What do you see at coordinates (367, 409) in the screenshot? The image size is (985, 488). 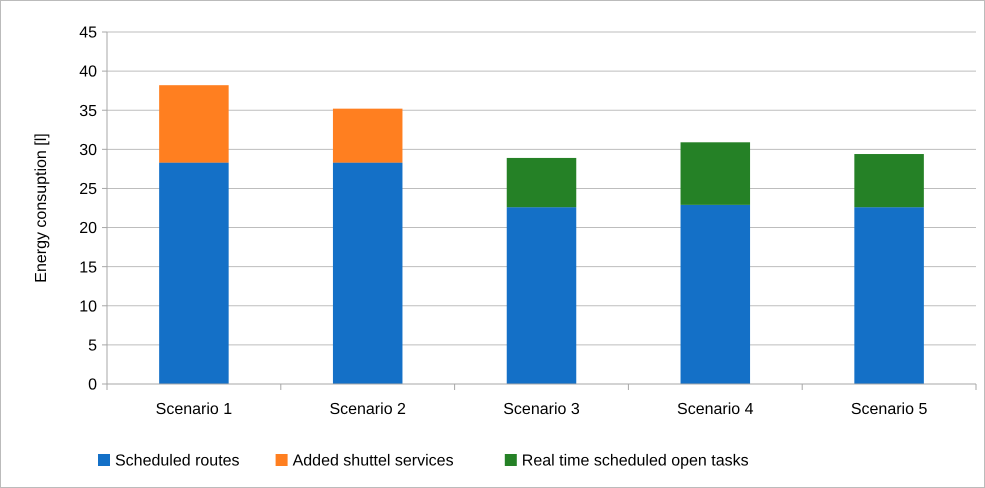 I see `x-tick-label: Scenario 2` at bounding box center [367, 409].